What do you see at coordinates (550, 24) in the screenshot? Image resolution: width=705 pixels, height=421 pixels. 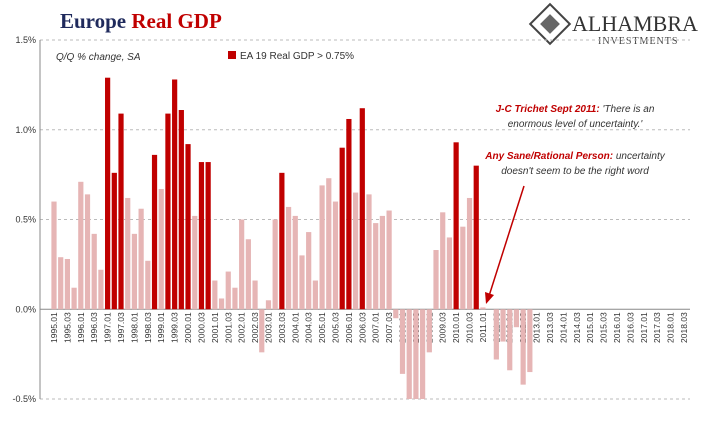 I see `logo-icon` at bounding box center [550, 24].